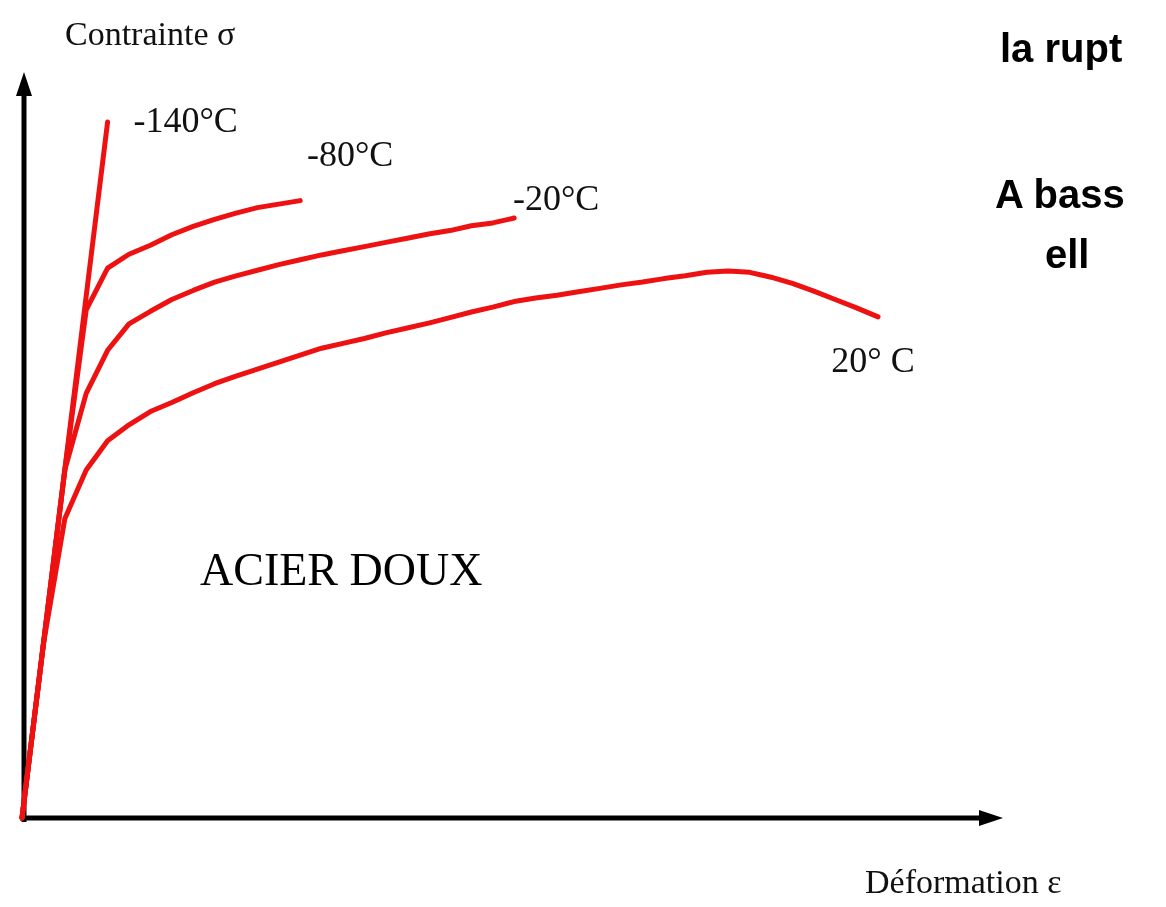 The image size is (1166, 907). Describe the element at coordinates (1061, 48) in the screenshot. I see `text: la rupt` at that location.